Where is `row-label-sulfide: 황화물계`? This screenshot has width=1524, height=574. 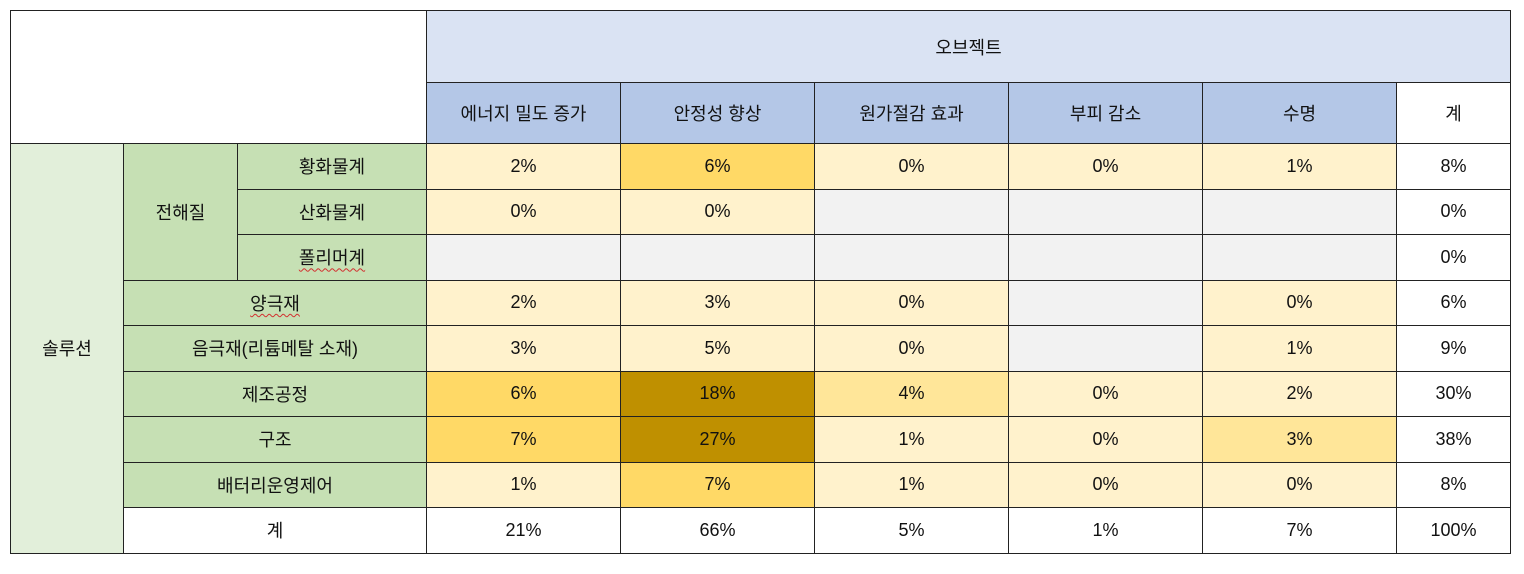 row-label-sulfide: 황화물계 is located at coordinates (332, 166).